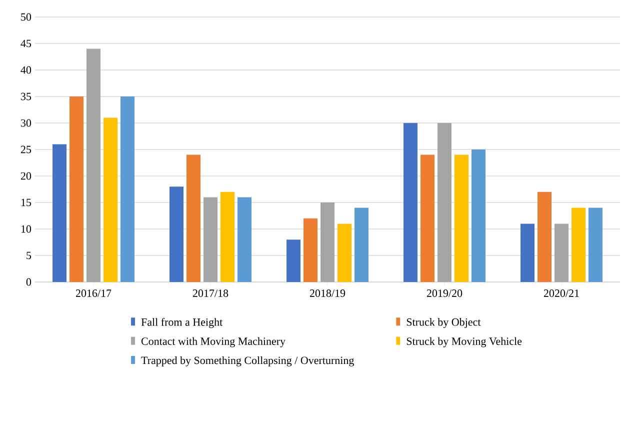  I want to click on legend-label: Struck by Moving Vehicle, so click(464, 342).